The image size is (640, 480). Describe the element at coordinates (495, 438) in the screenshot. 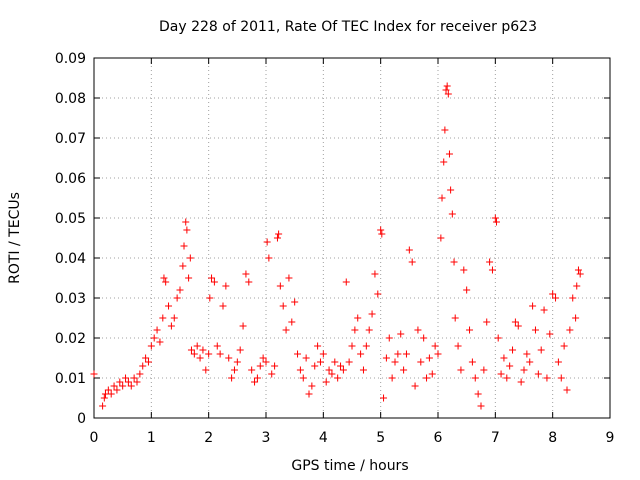

I see `x-tick-label: 7` at that location.